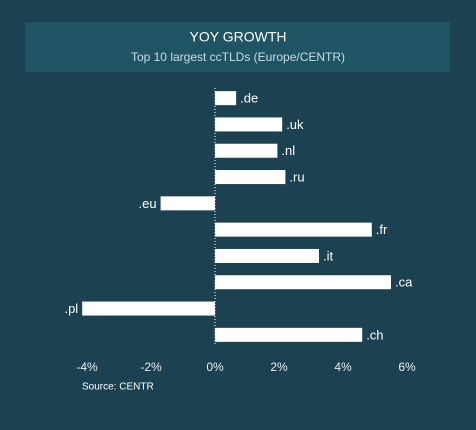 The width and height of the screenshot is (476, 430). What do you see at coordinates (382, 229) in the screenshot?
I see `category-label: .fr` at bounding box center [382, 229].